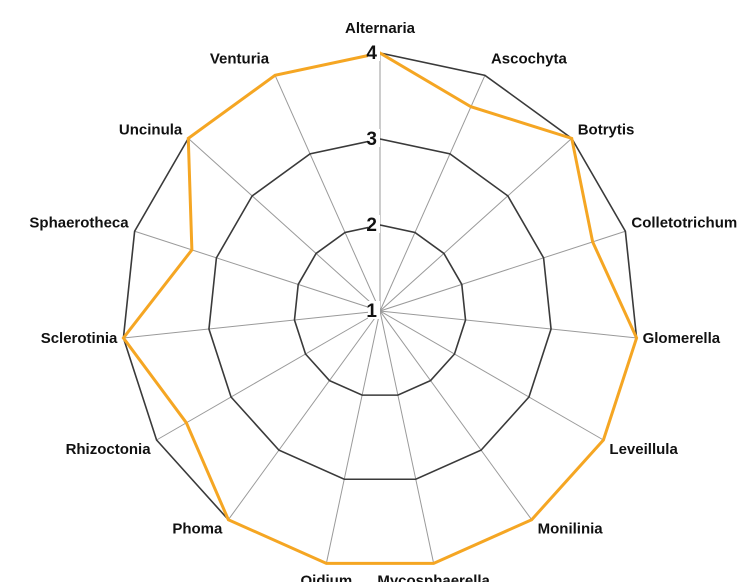 This screenshot has height=582, width=753. I want to click on category-label-sclerotinia: Sclerotinia, so click(79, 338).